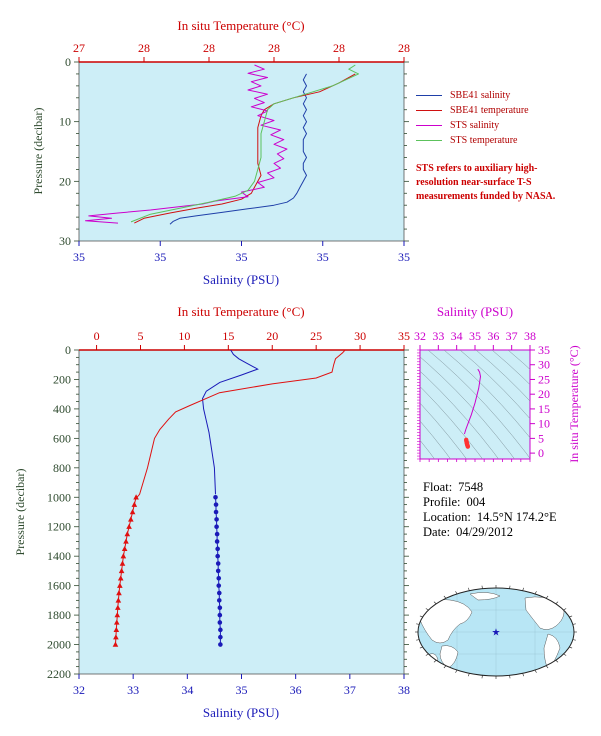  What do you see at coordinates (404, 336) in the screenshot?
I see `bottom-temperature-tick-label: 35` at bounding box center [404, 336].